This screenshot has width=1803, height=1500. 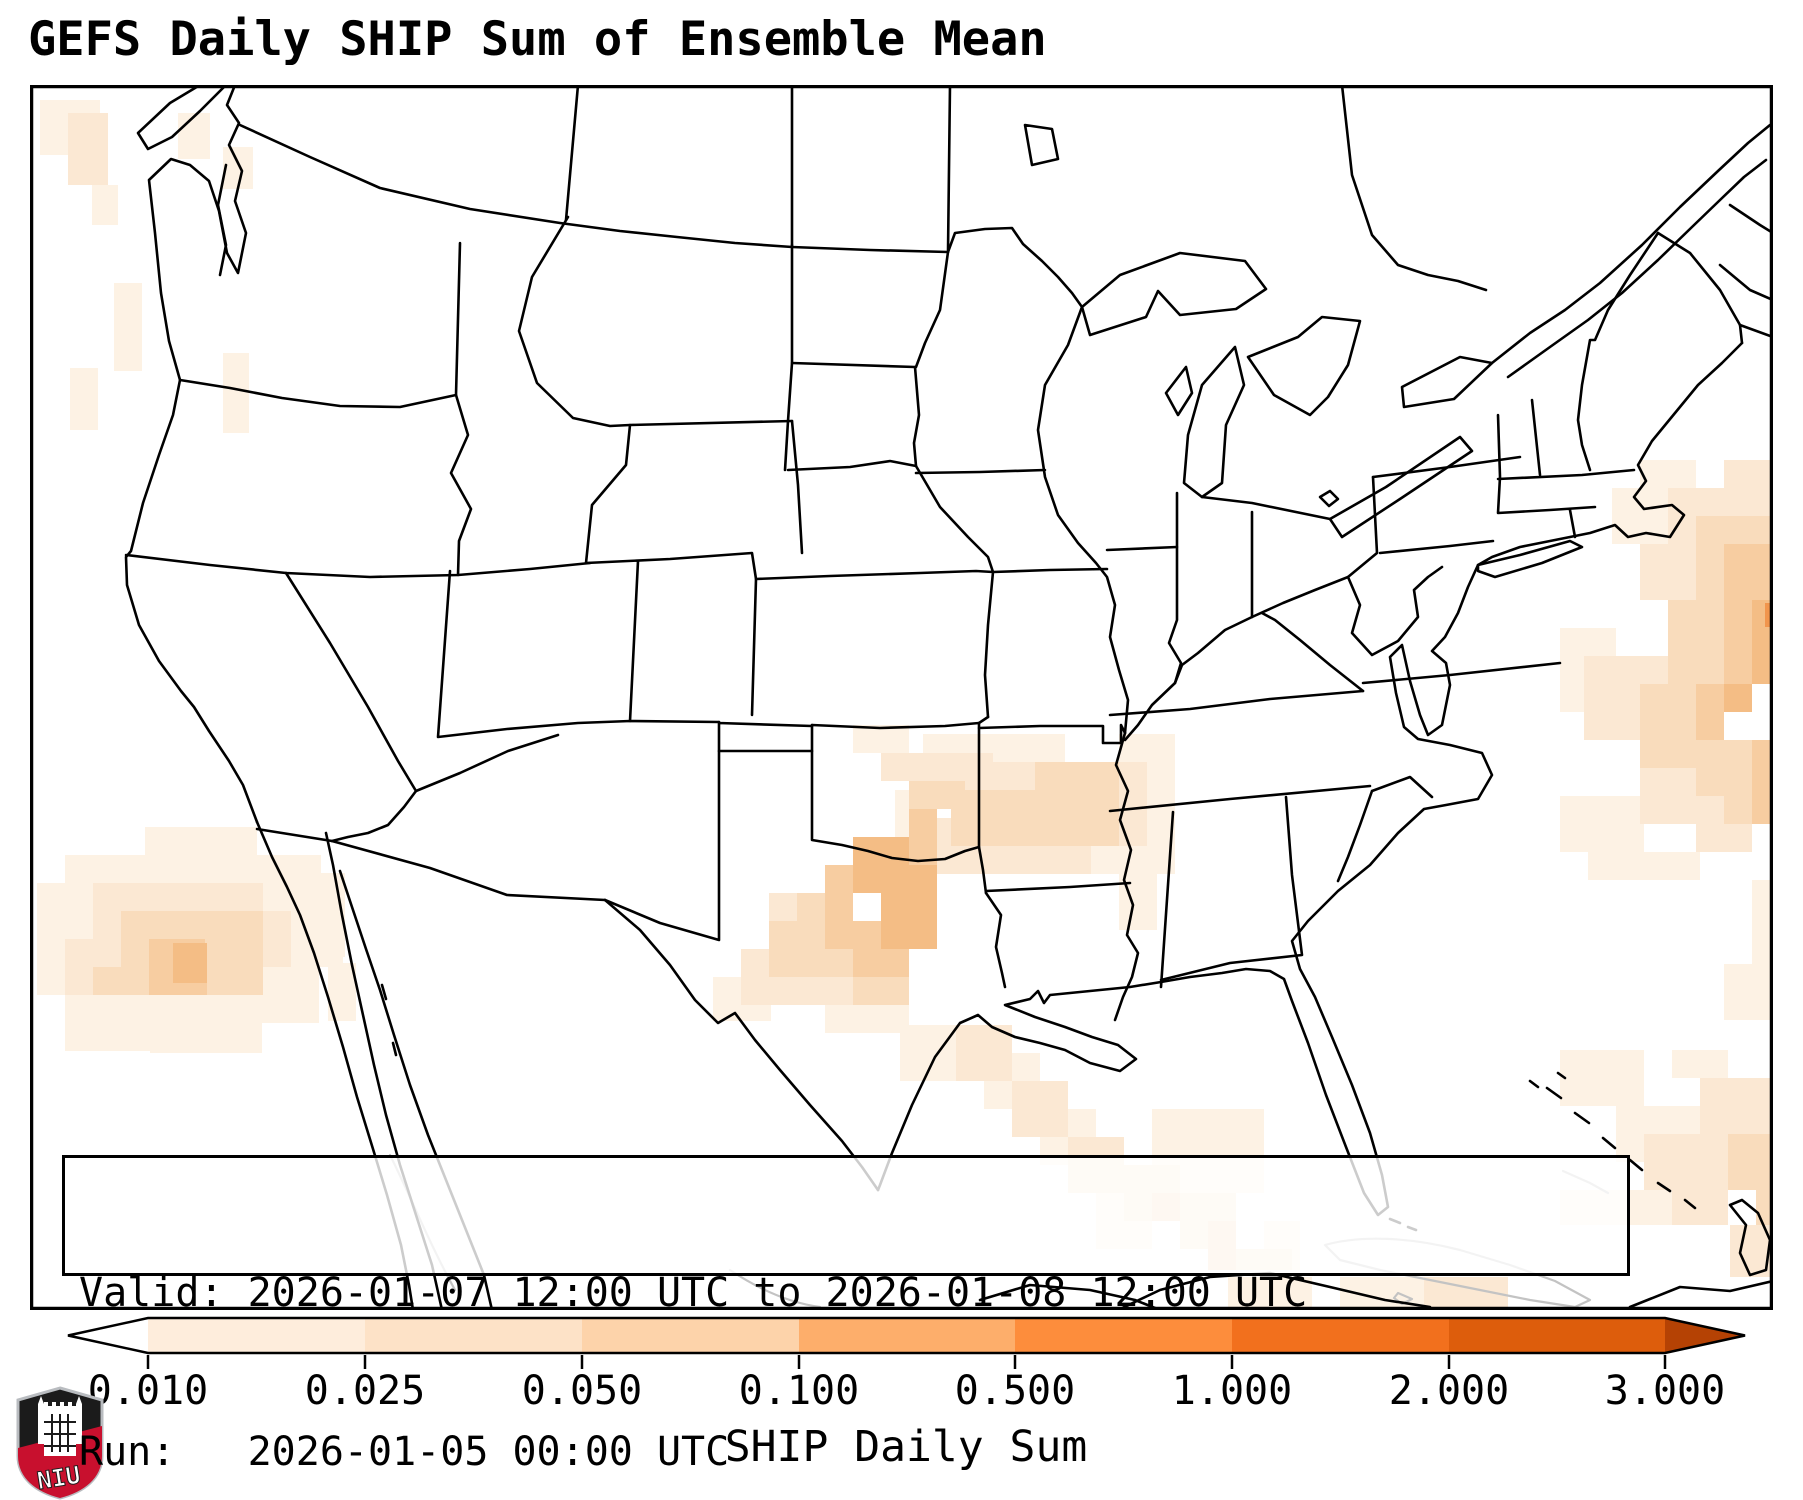 What do you see at coordinates (1041, 145) in the screenshot?
I see `lake-nipigon` at bounding box center [1041, 145].